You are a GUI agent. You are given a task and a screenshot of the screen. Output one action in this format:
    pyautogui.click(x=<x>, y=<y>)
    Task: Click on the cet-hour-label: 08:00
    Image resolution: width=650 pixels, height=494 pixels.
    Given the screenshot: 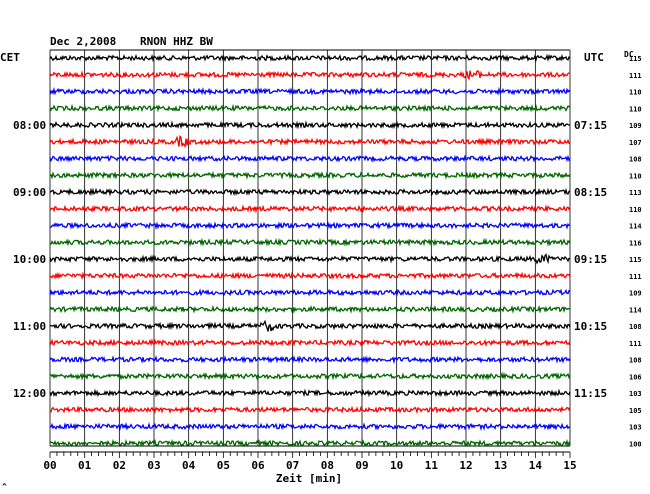 What is the action you would take?
    pyautogui.click(x=29, y=125)
    